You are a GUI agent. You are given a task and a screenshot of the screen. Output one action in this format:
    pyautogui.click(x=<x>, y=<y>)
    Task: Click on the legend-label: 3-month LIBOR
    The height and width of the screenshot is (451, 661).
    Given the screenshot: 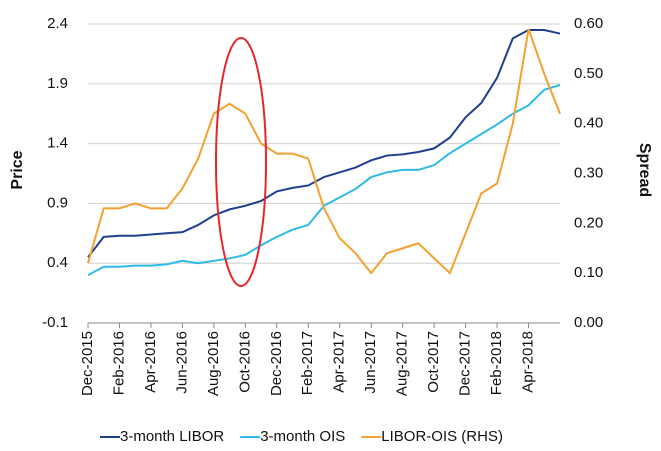 What is the action you would take?
    pyautogui.click(x=172, y=436)
    